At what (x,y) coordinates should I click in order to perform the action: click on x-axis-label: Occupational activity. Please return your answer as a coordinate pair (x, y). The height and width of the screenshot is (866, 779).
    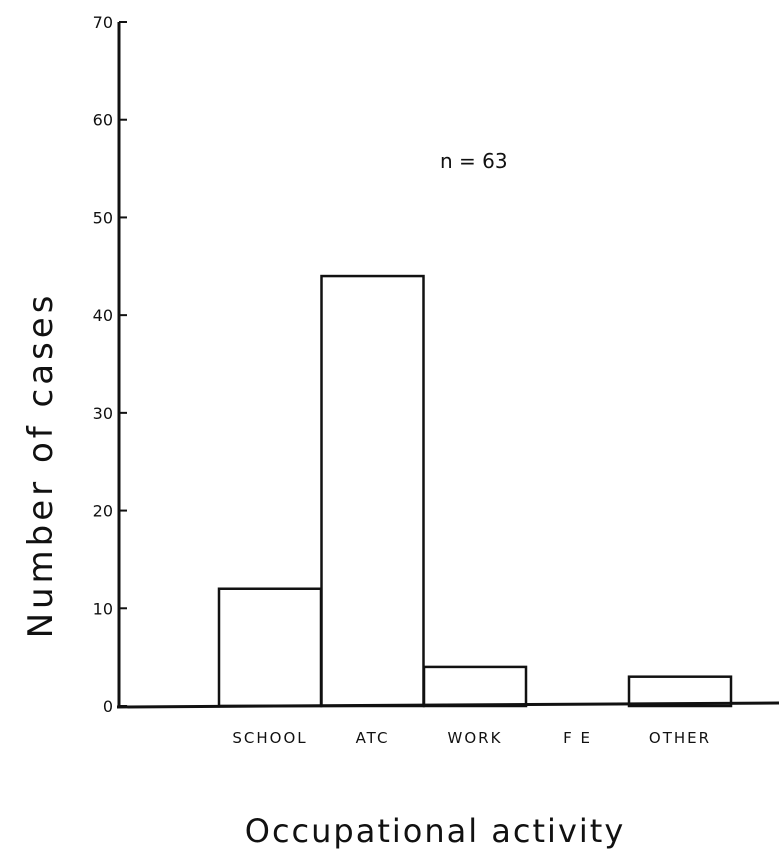
    Looking at the image, I should click on (435, 831).